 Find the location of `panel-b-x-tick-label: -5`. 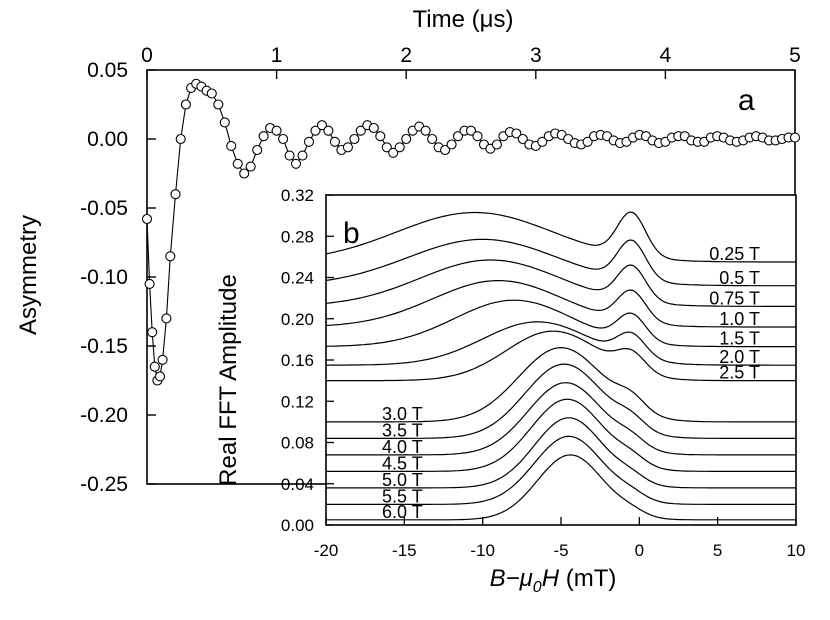

panel-b-x-tick-label: -5 is located at coordinates (560, 550).